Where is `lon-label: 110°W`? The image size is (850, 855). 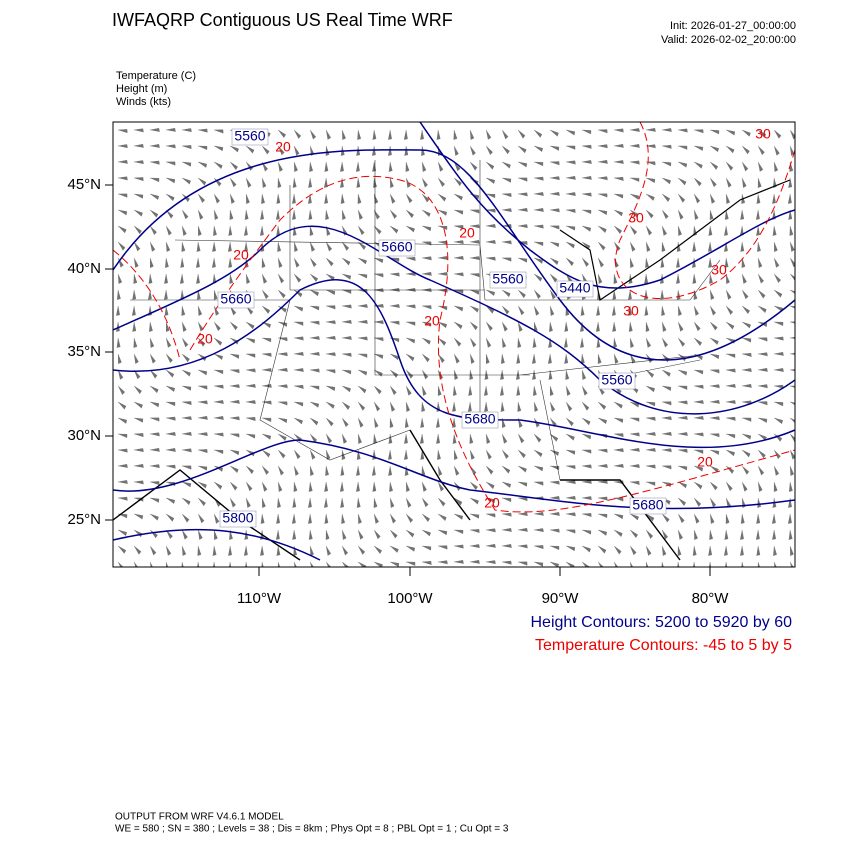 lon-label: 110°W is located at coordinates (259, 598).